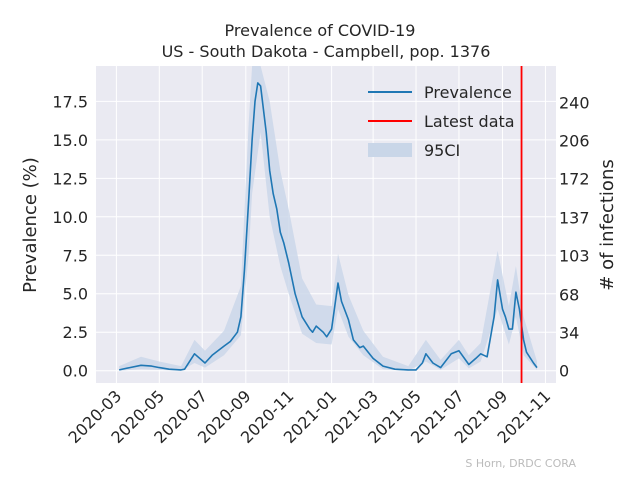 Image resolution: width=640 pixels, height=480 pixels. What do you see at coordinates (468, 92) in the screenshot?
I see `legend-prevalence-label: Prevalence` at bounding box center [468, 92].